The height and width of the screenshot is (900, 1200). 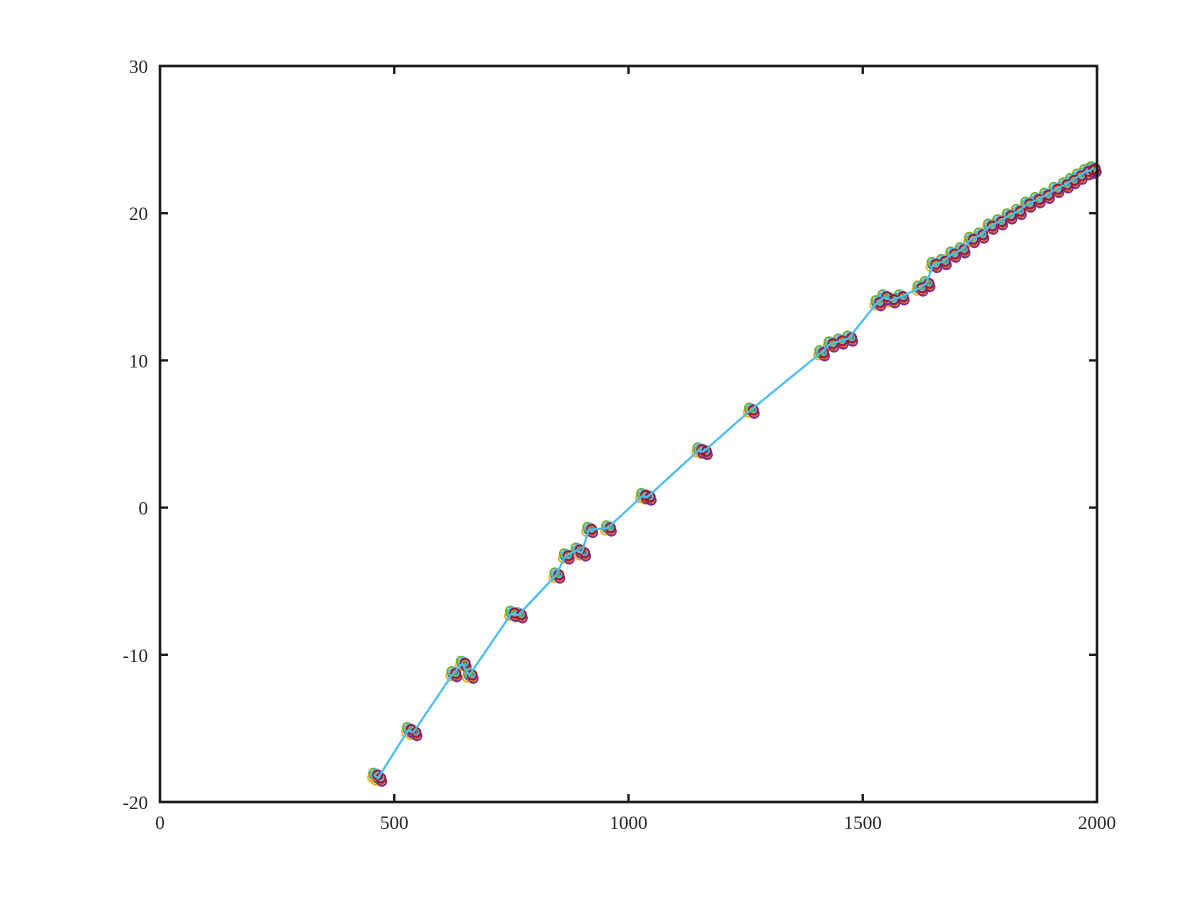 I want to click on x-tick-label: 500, so click(x=394, y=823).